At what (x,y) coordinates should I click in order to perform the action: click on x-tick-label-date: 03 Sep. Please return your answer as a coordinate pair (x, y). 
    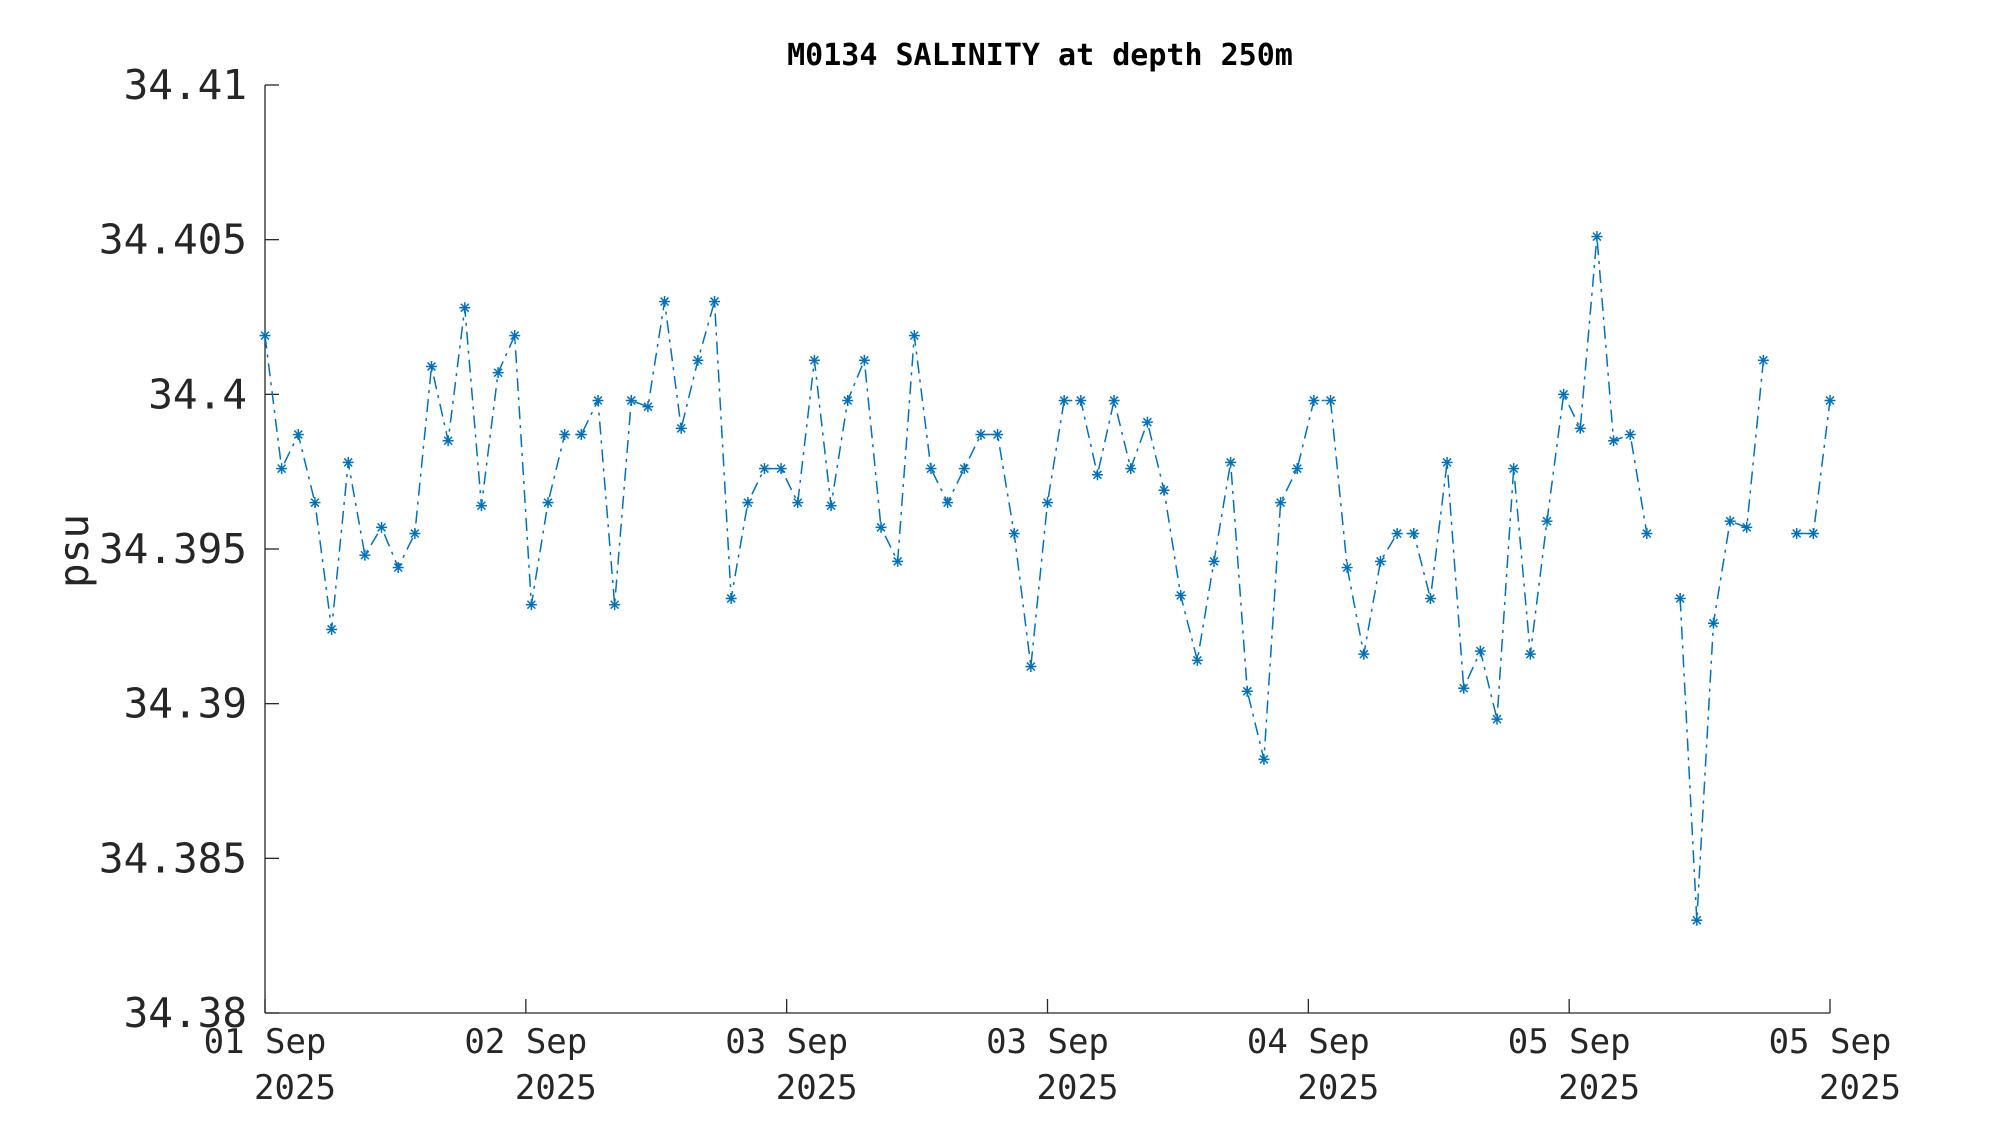
    Looking at the image, I should click on (1047, 1042).